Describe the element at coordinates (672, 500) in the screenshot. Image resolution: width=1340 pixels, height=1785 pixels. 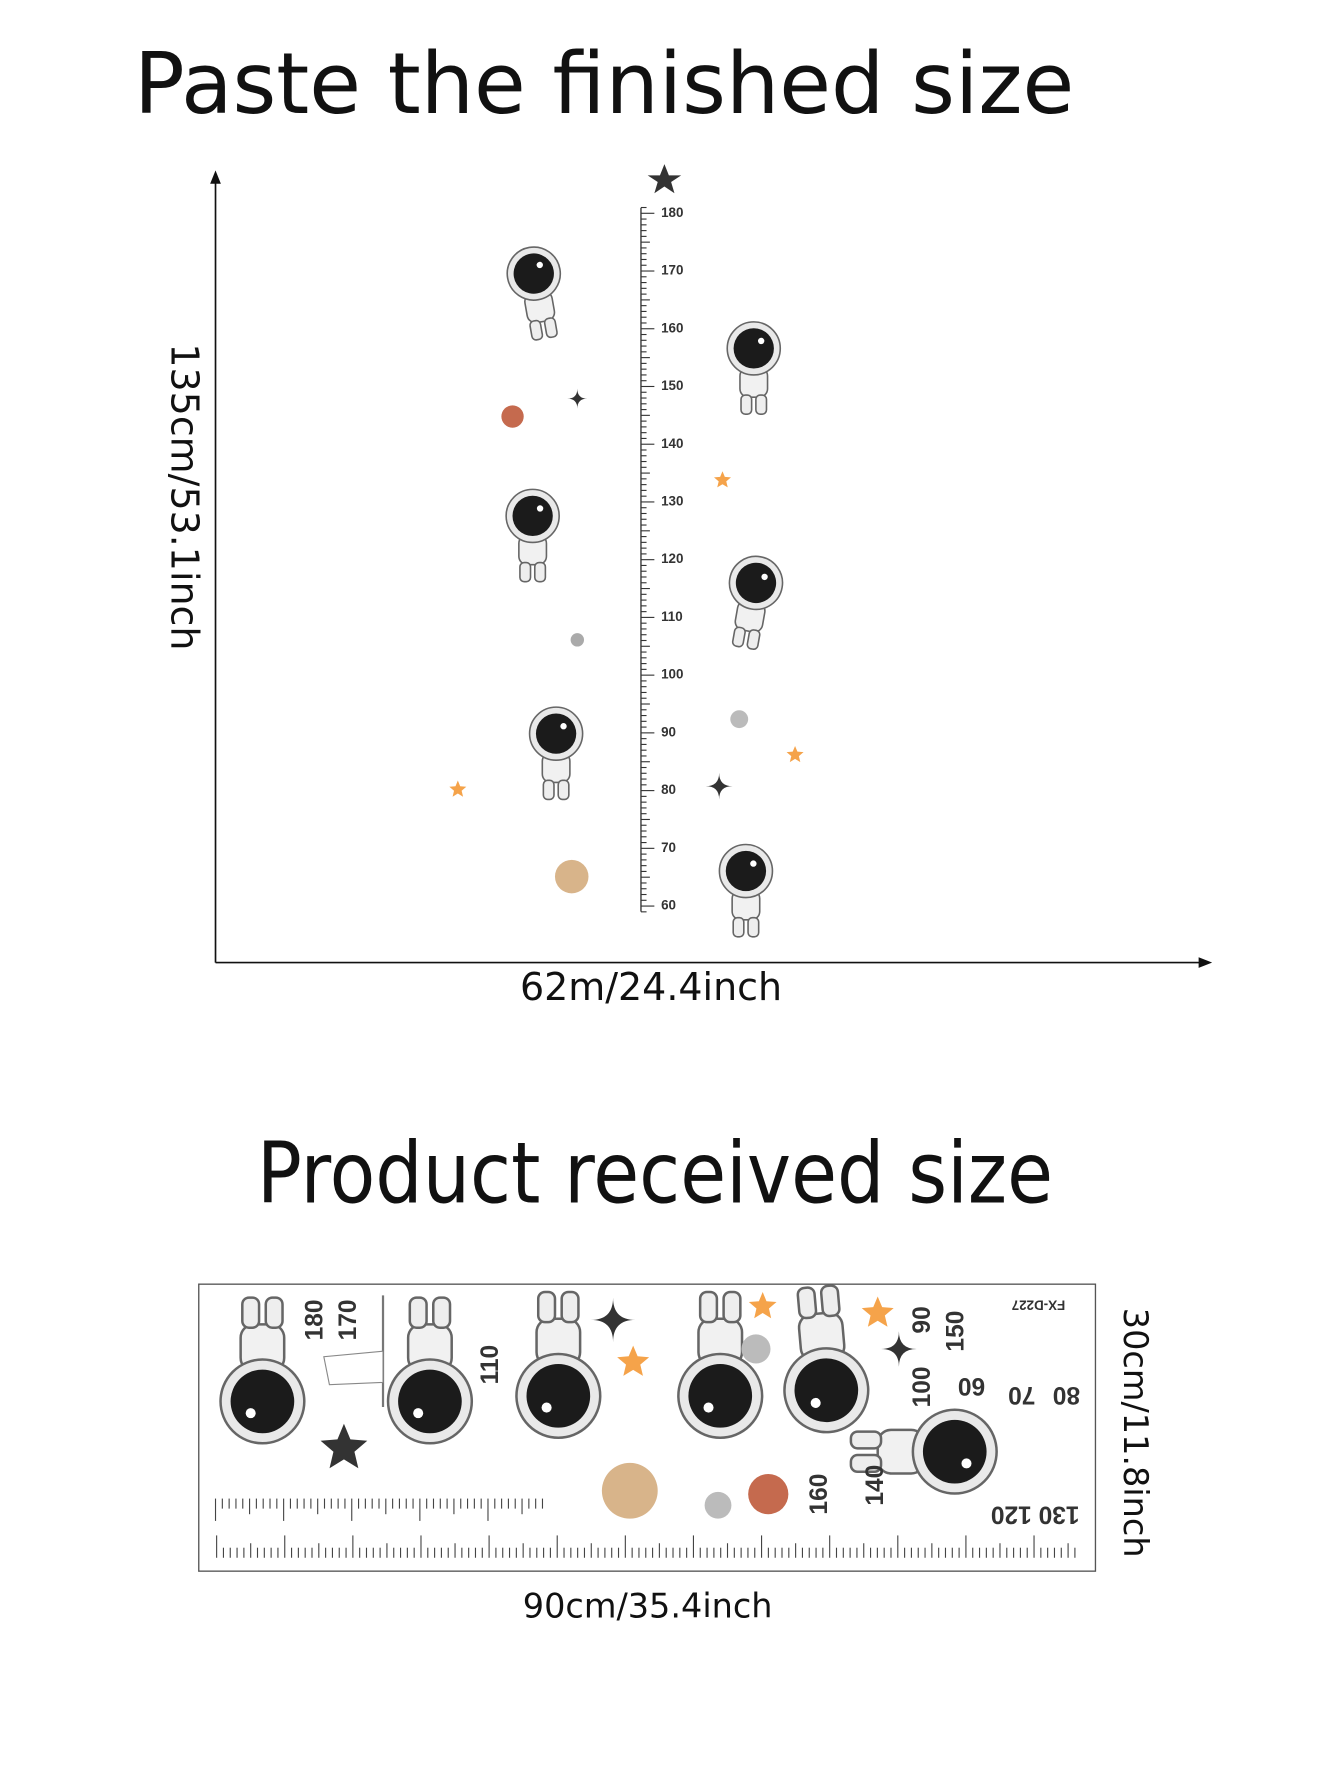
I see `ruler-label: 130` at that location.